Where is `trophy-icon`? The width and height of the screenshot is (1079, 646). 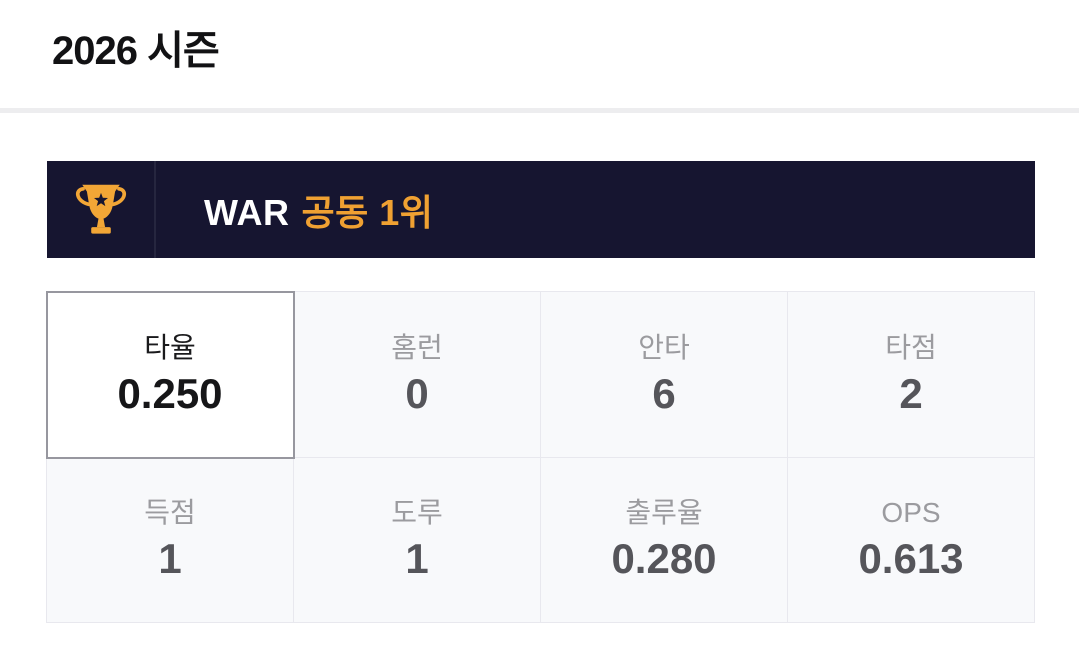 trophy-icon is located at coordinates (100, 209).